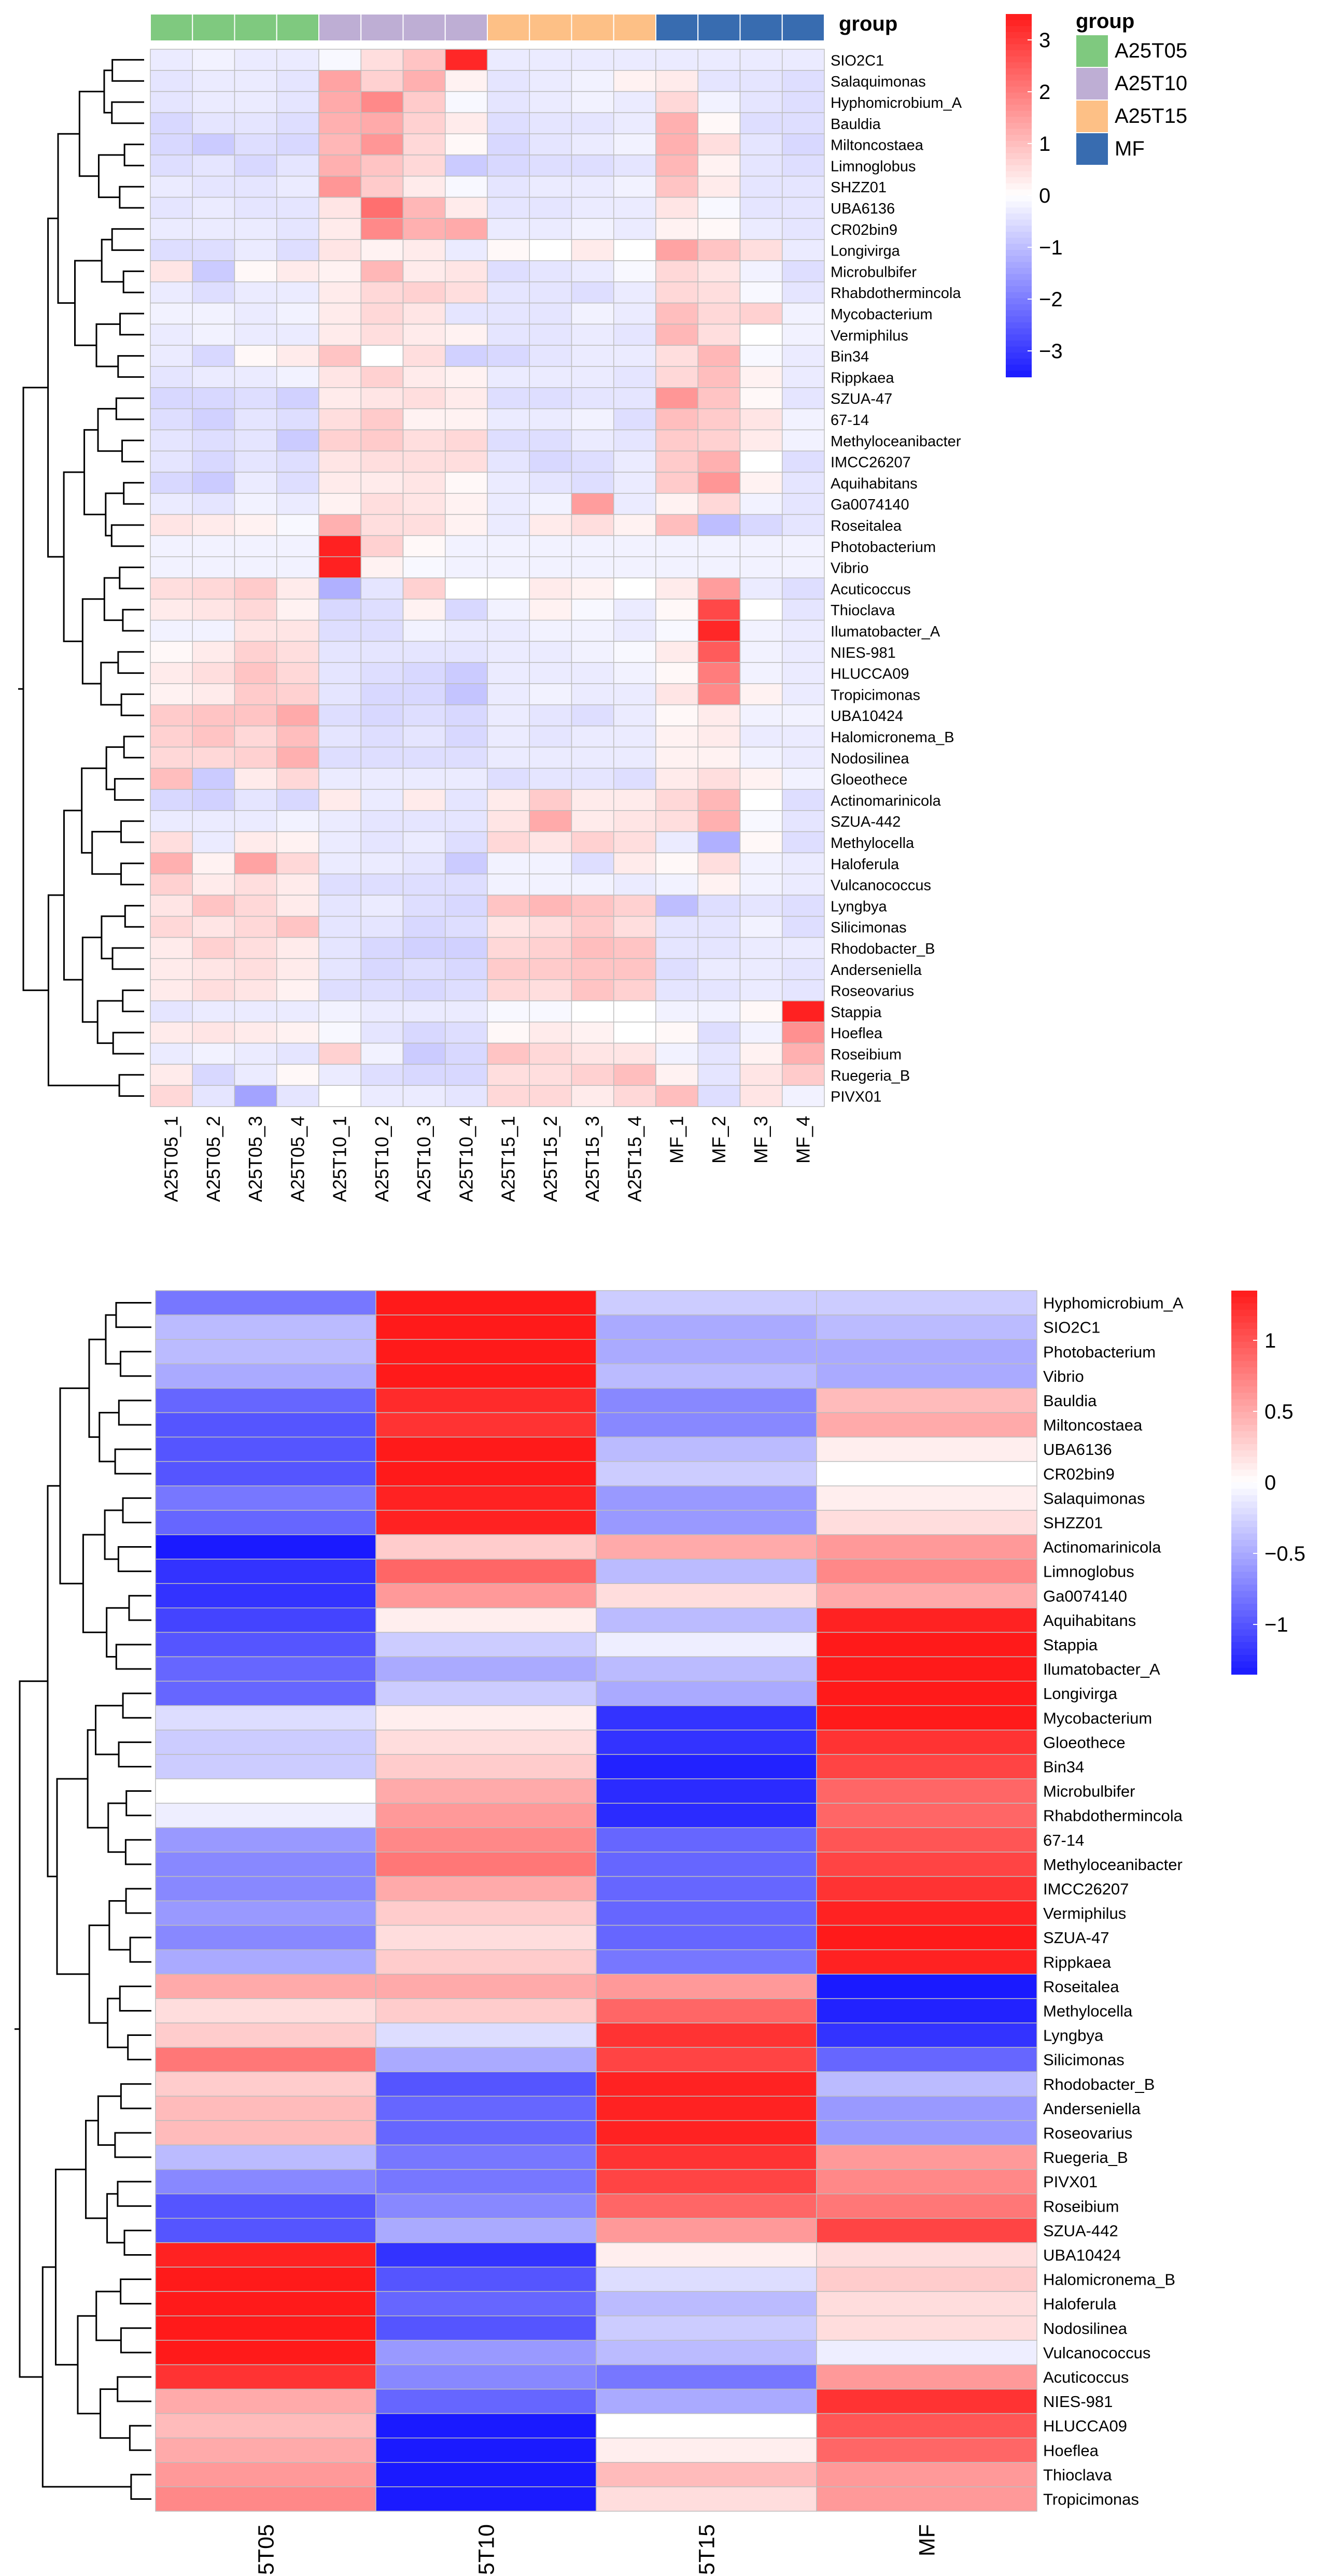 The width and height of the screenshot is (1335, 2576). I want to click on heatmap1-row-label: Rhabdothermincola, so click(896, 293).